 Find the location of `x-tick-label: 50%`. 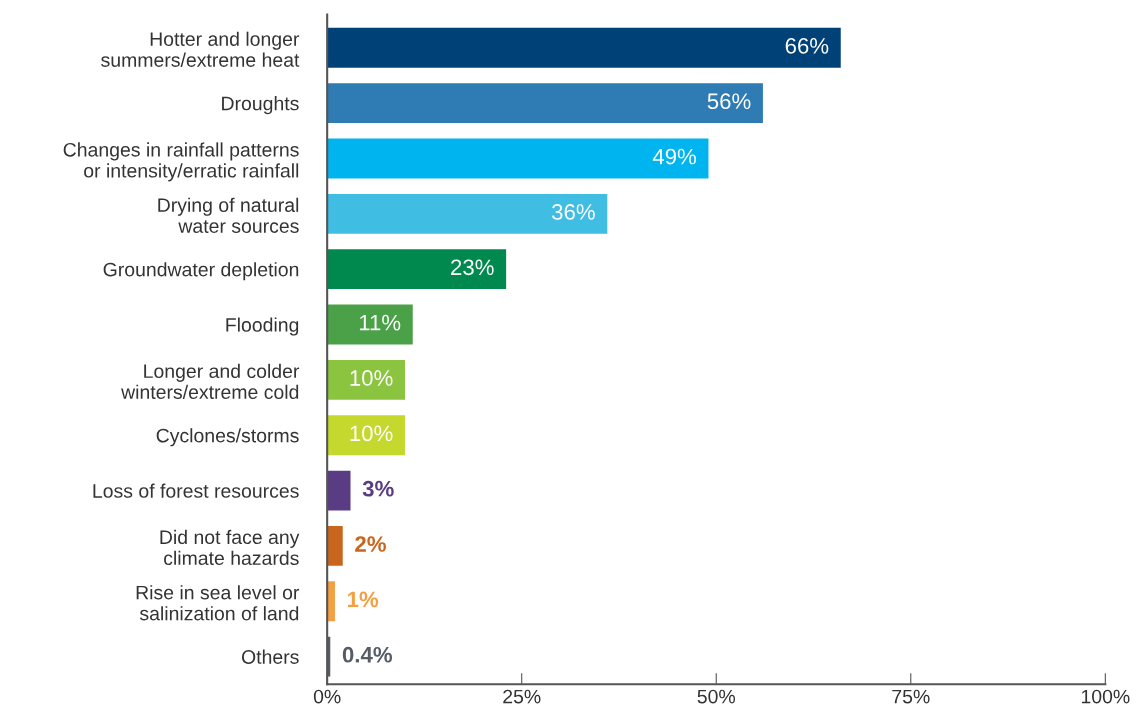

x-tick-label: 50% is located at coordinates (716, 696).